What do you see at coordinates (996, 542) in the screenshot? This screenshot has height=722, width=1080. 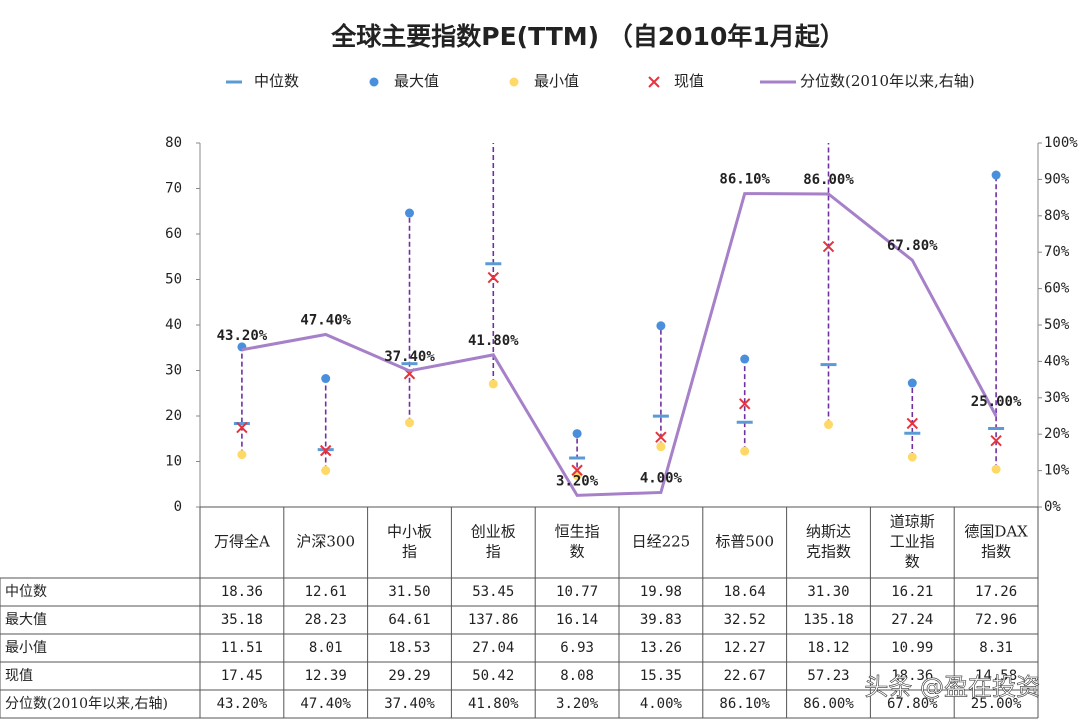 I see `category-label: 德国DAX 指数` at bounding box center [996, 542].